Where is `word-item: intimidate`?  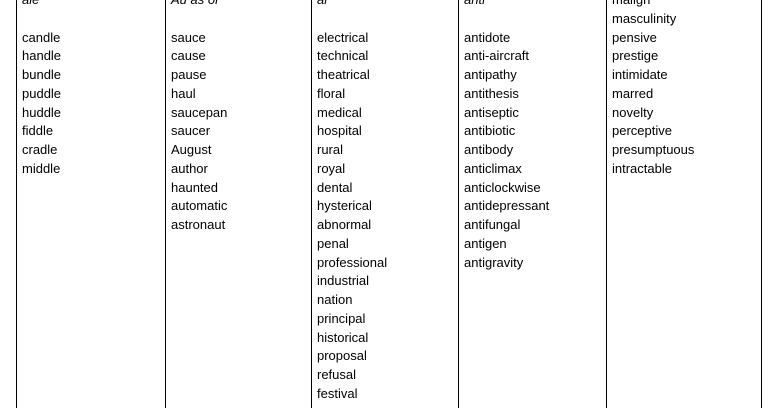
word-item: intimidate is located at coordinates (640, 74).